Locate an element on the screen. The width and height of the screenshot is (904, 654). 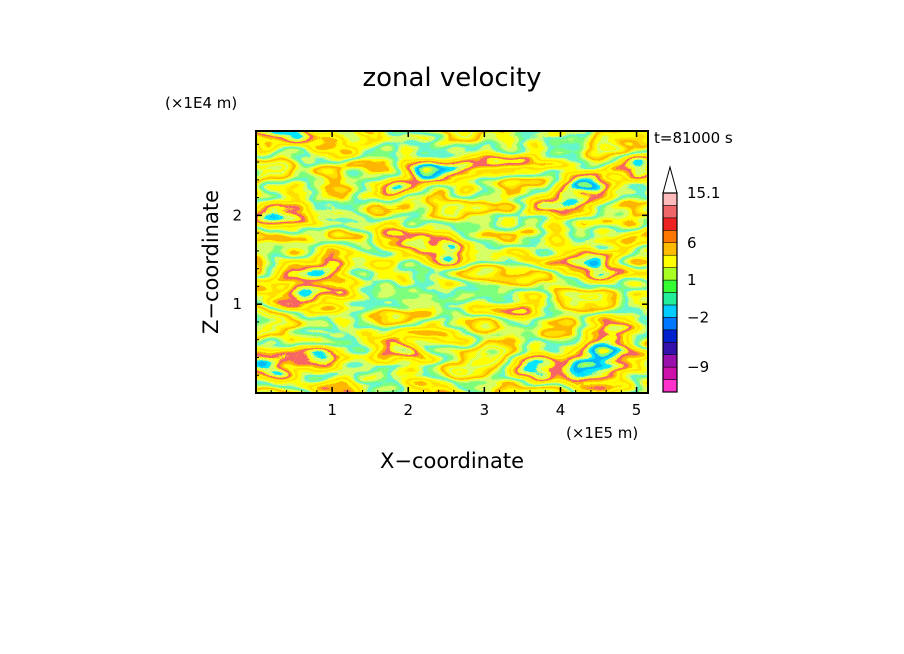
x-tick-label: 5 is located at coordinates (637, 410).